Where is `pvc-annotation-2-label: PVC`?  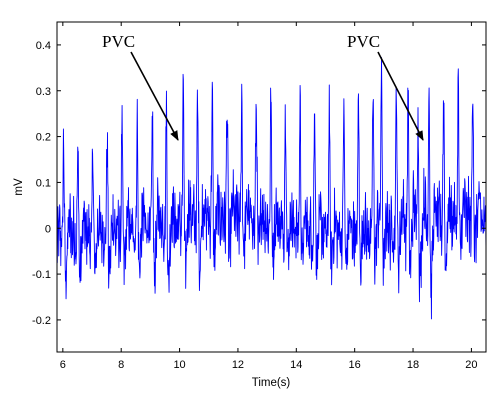
pvc-annotation-2-label: PVC is located at coordinates (363, 41).